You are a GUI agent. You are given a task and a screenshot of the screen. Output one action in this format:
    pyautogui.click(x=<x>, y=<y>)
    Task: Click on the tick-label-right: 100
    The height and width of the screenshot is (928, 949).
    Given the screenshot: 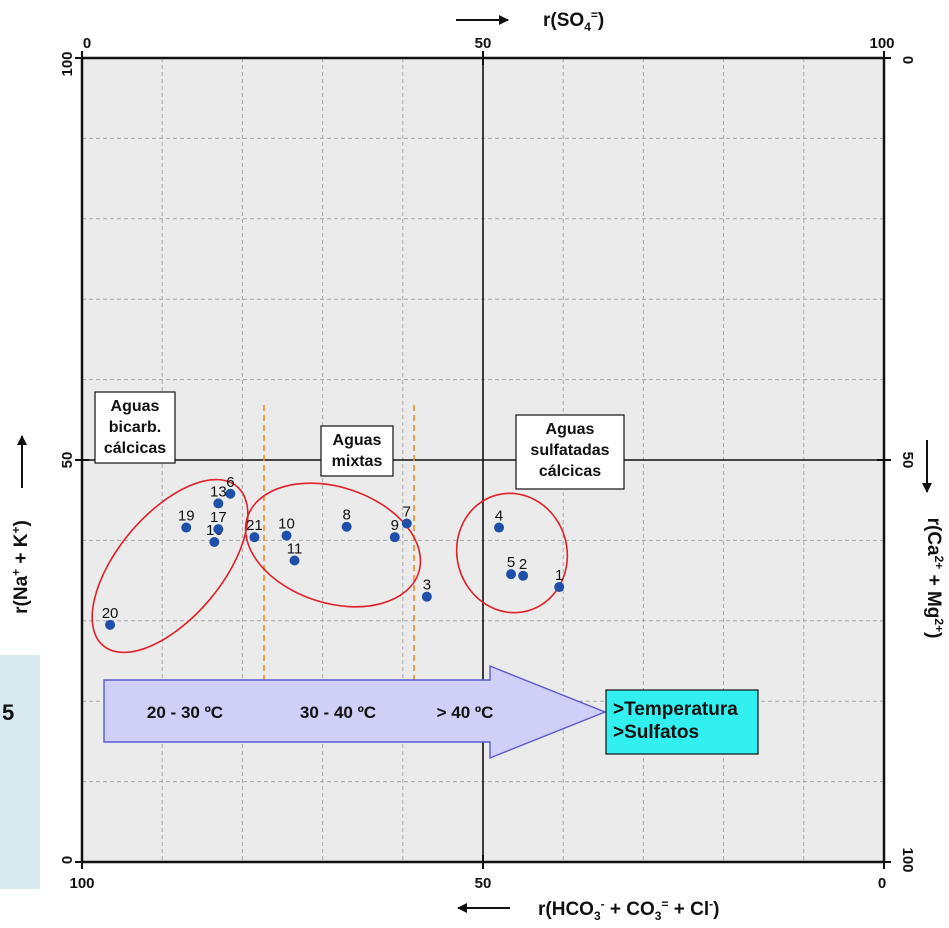 What is the action you would take?
    pyautogui.click(x=907, y=859)
    